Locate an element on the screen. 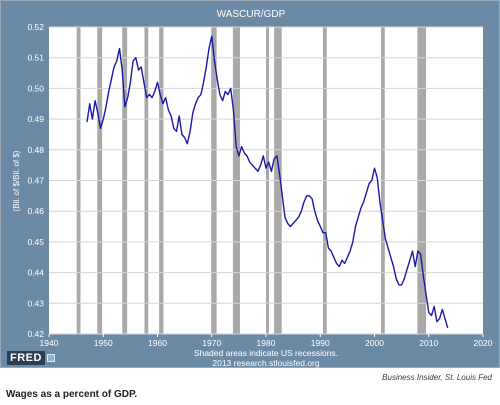  fred-logo: FRED is located at coordinates (31, 358).